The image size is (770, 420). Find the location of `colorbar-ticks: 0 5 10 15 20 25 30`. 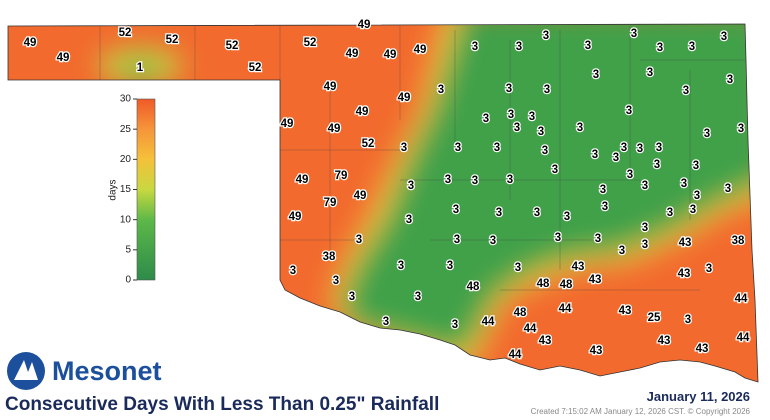

colorbar-ticks: 0 5 10 15 20 25 30 is located at coordinates (128, 190).